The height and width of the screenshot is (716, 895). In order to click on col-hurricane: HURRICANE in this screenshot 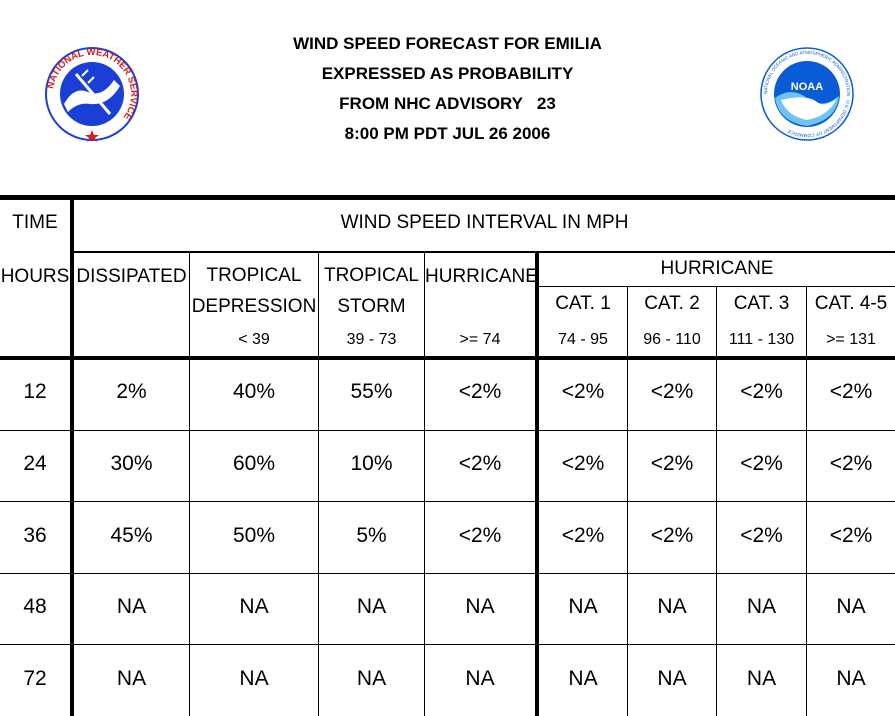, I will do `click(481, 276)`.